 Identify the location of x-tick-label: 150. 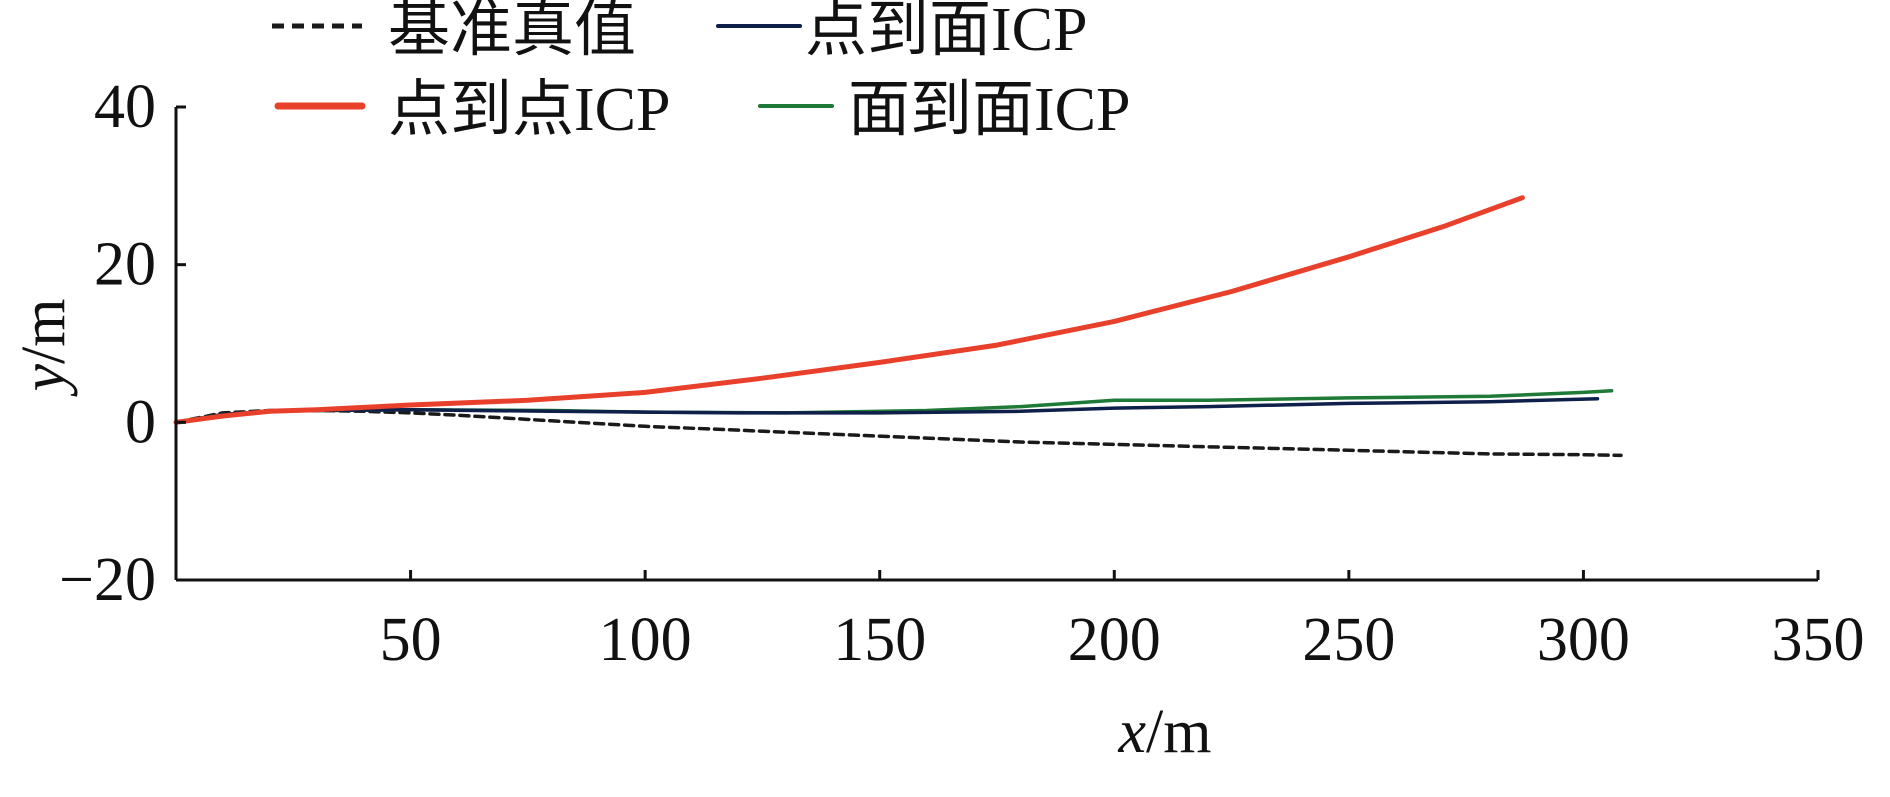
(879, 640).